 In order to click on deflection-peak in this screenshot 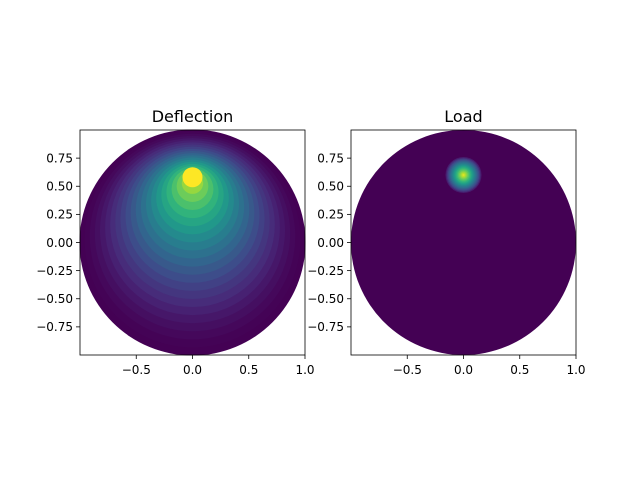, I will do `click(192, 177)`.